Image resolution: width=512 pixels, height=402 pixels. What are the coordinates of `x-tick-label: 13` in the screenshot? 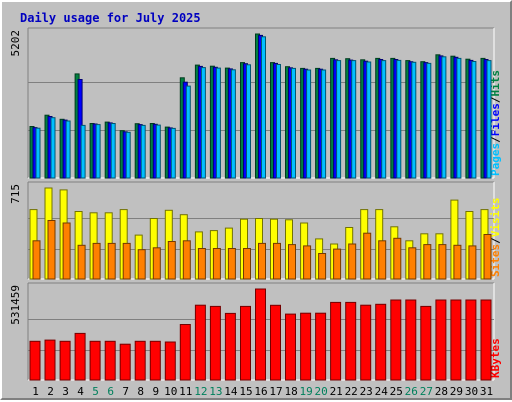 It's located at (215, 391).